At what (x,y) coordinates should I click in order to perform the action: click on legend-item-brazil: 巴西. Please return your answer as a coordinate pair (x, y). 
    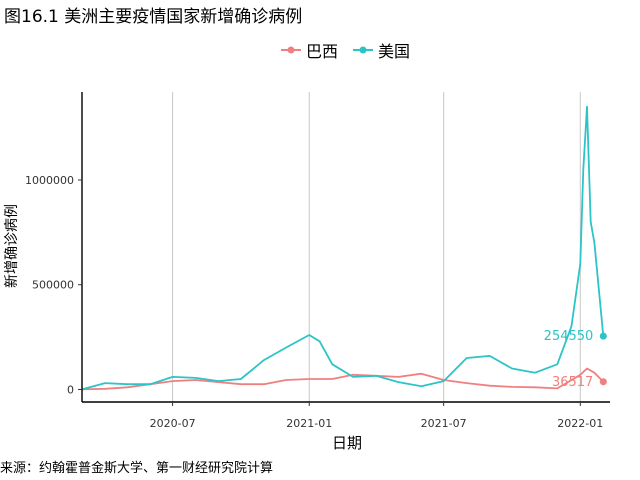
    Looking at the image, I should click on (309, 50).